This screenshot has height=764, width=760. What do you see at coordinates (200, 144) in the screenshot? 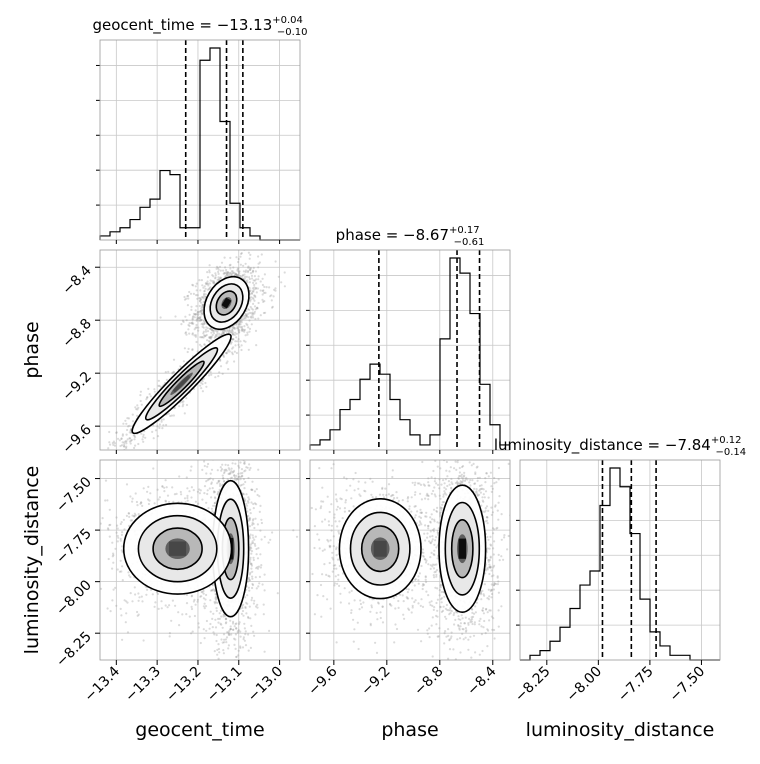
I see `hist-step-geocent_time` at bounding box center [200, 144].